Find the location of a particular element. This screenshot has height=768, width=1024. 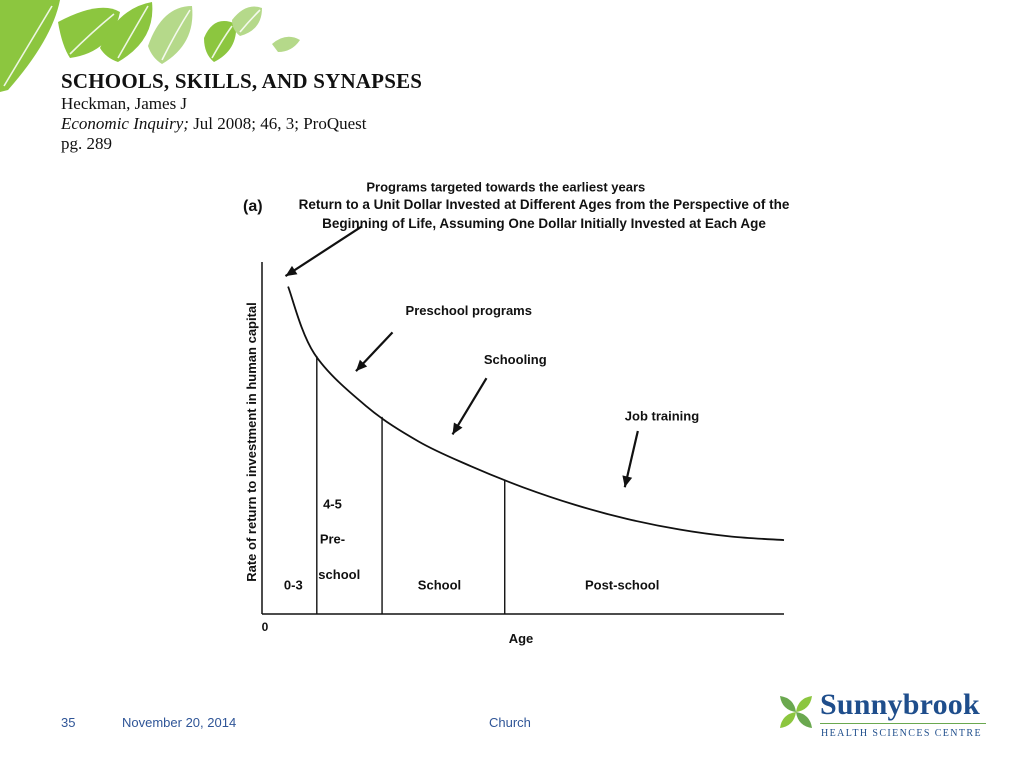

citation-journal: Economic Inquiry; is located at coordinates (125, 123).